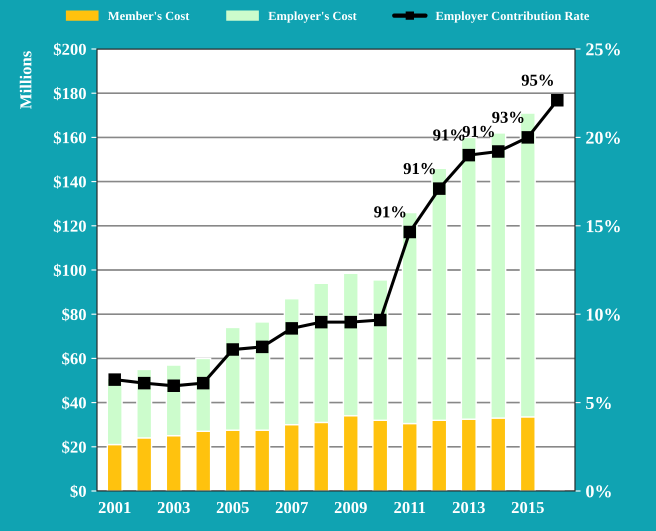 The width and height of the screenshot is (656, 531). Describe the element at coordinates (603, 138) in the screenshot. I see `y2-tick-label: 20%` at that location.